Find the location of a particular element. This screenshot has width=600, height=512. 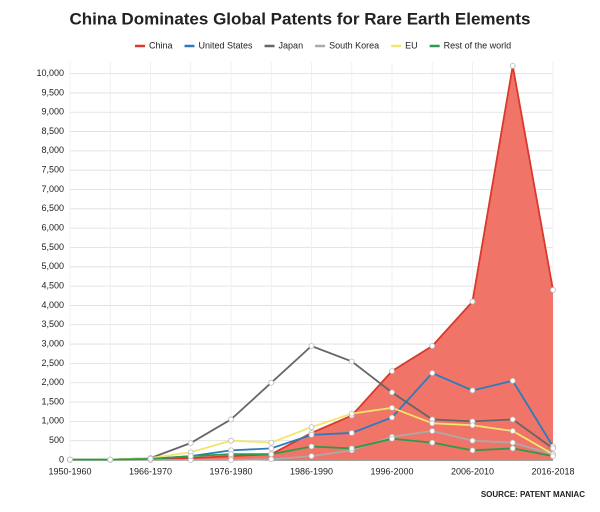

y-tick-label: 1,500 is located at coordinates (52, 401).